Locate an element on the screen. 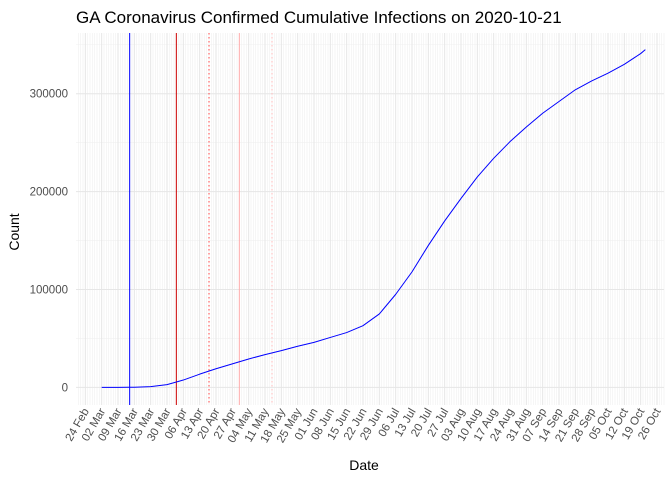 Image resolution: width=672 pixels, height=485 pixels. y-axis-title: Count is located at coordinates (14, 231).